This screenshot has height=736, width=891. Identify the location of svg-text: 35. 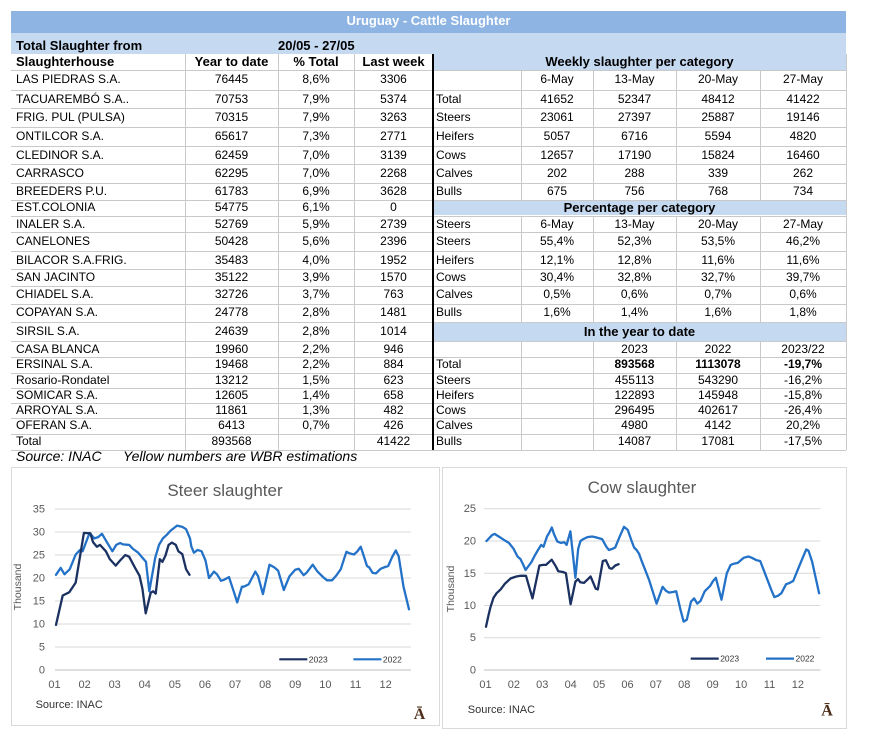
(39, 510).